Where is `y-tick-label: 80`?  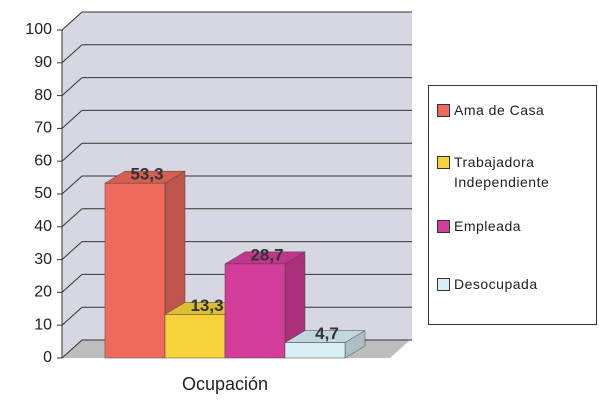
y-tick-label: 80 is located at coordinates (43, 95).